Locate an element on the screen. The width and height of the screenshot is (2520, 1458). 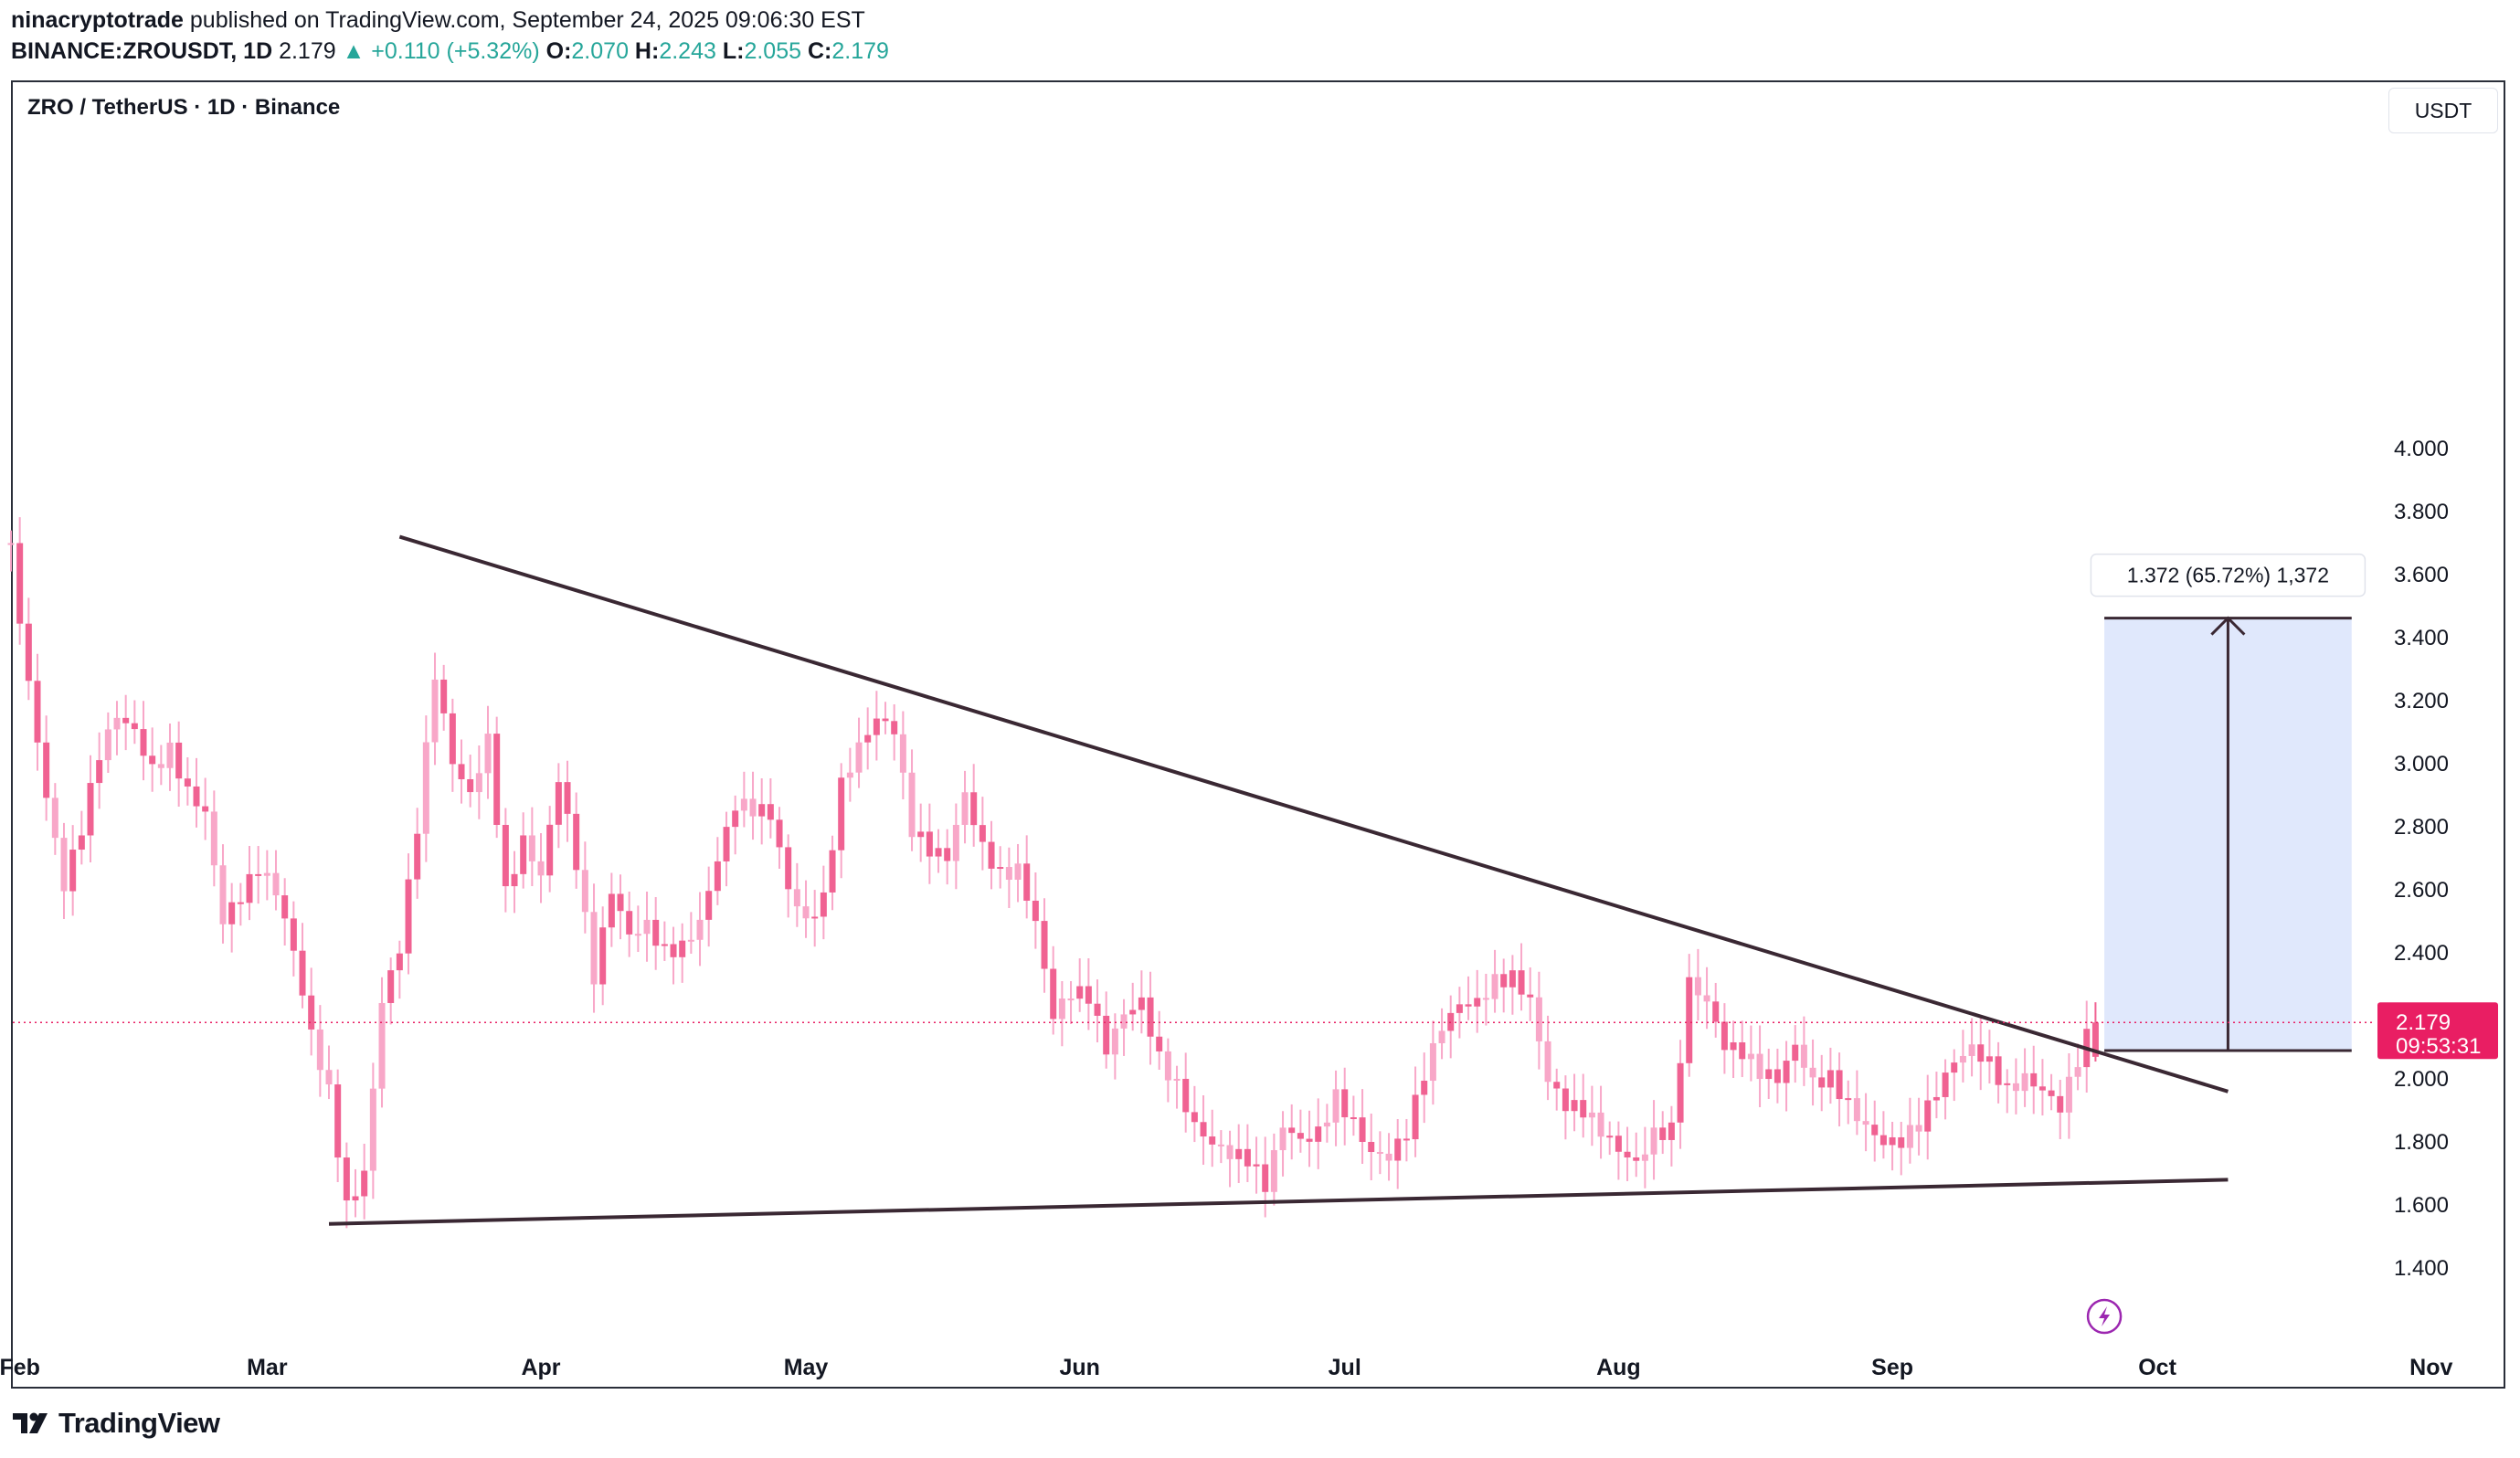
symbol-label: BINANCE:ZROUSDT, 1D is located at coordinates (142, 51).